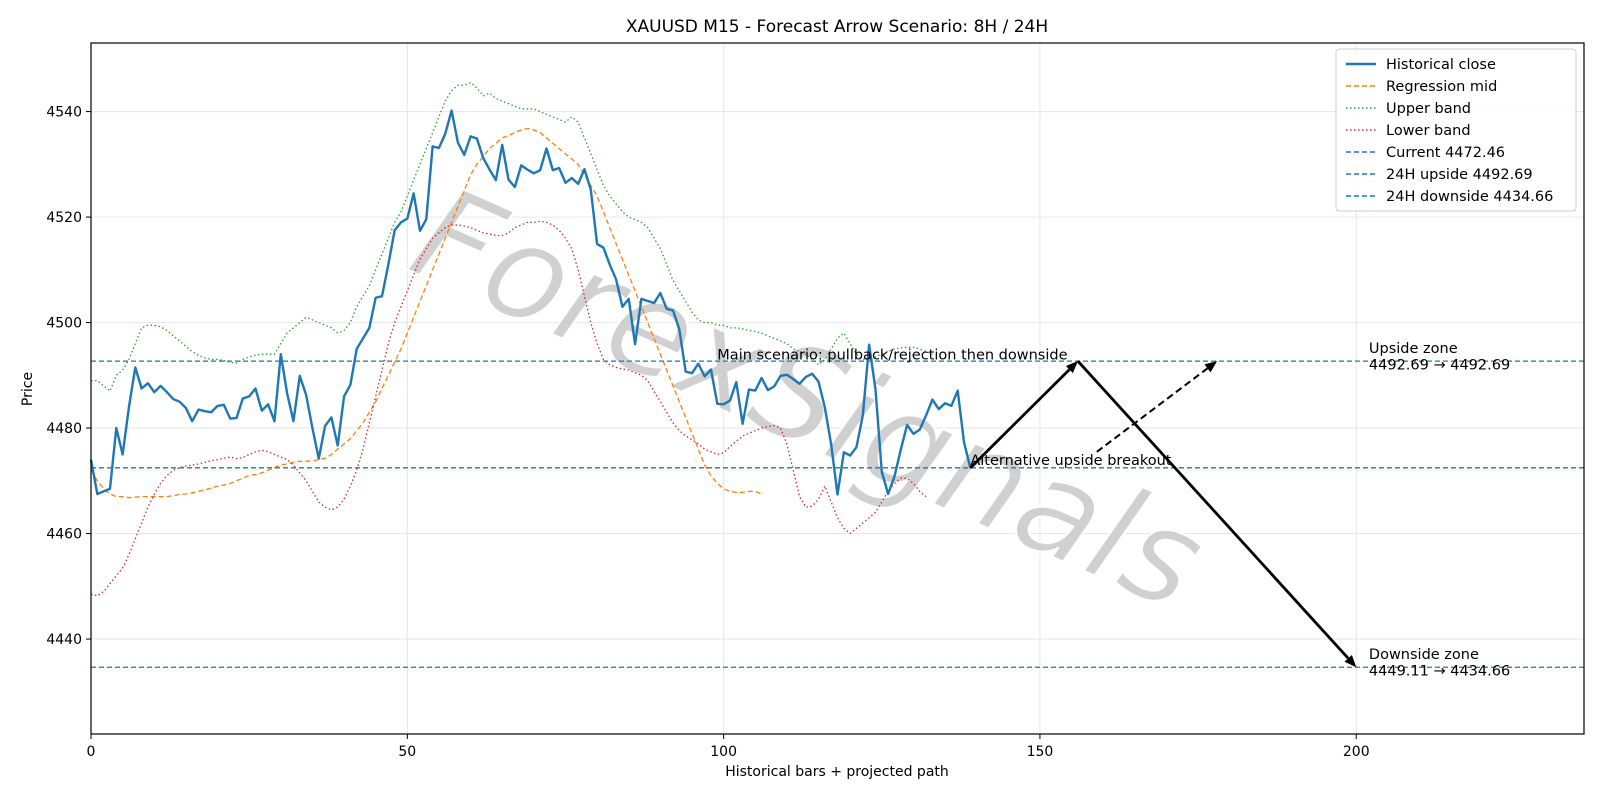  I want to click on x-tick-label: 150, so click(1040, 752).